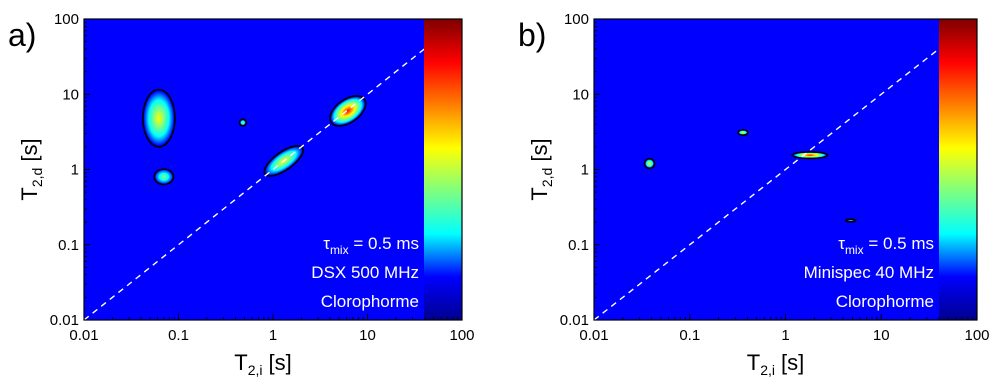 This screenshot has width=999, height=383. I want to click on panel-label: b), so click(532, 35).